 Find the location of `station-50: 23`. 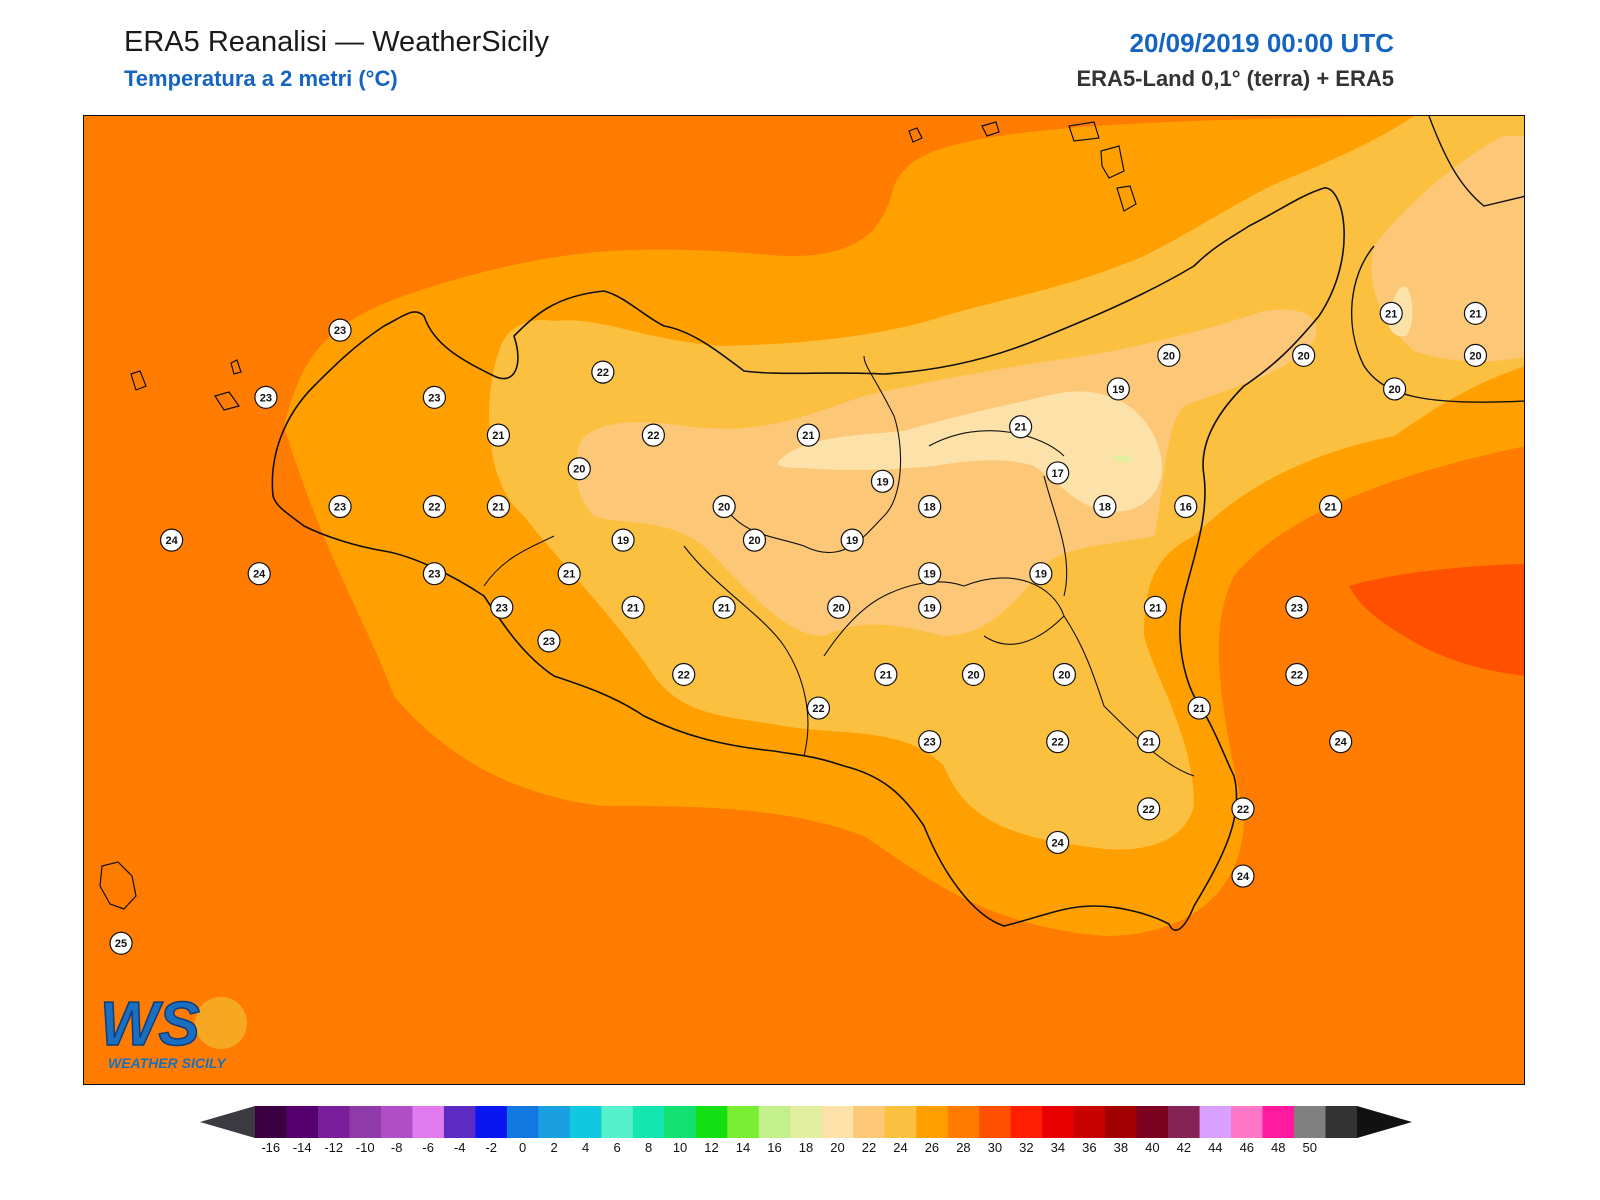

station-50: 23 is located at coordinates (930, 742).